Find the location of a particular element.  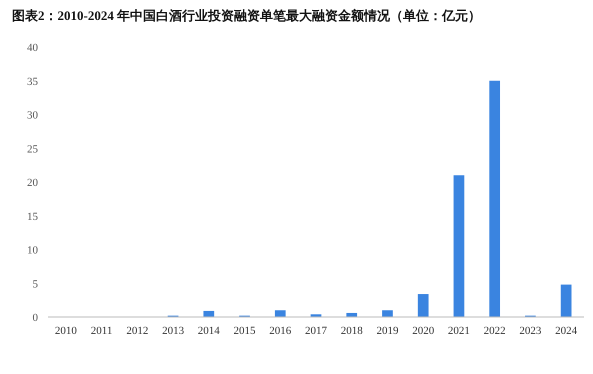

y-tick-label: 5 is located at coordinates (35, 284).